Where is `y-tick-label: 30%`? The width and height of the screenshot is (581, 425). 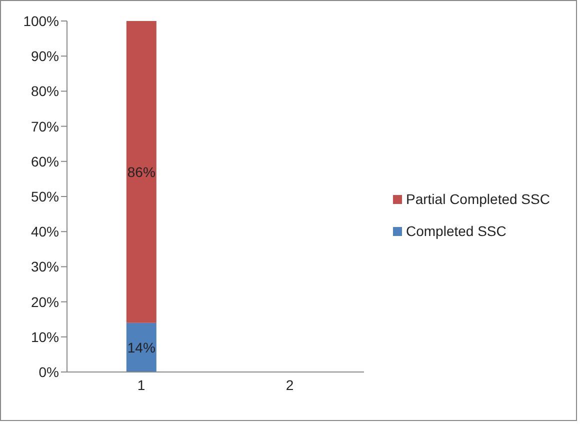
y-tick-label: 30% is located at coordinates (44, 266).